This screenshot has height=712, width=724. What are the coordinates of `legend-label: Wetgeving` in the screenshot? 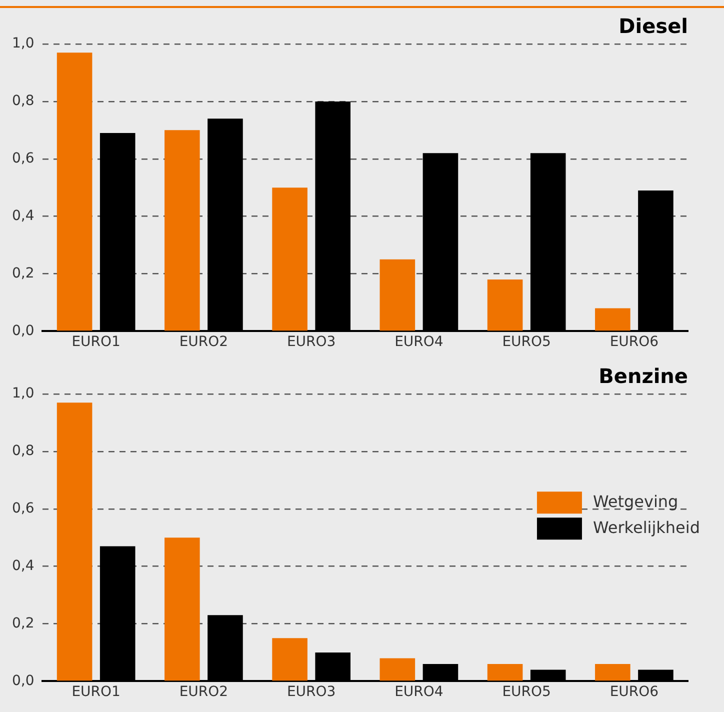 It's located at (635, 501).